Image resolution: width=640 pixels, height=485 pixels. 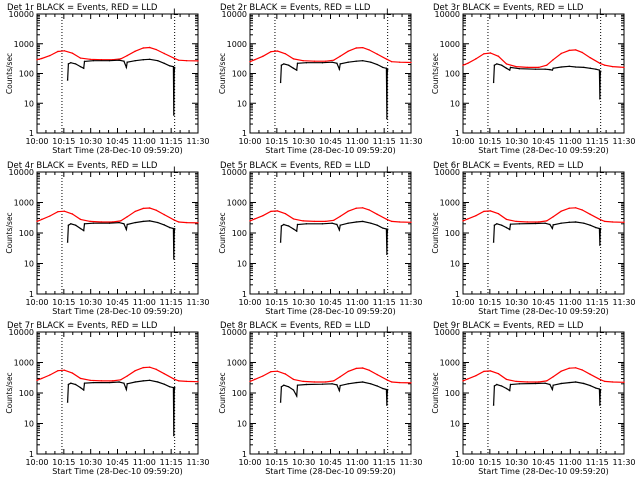 What do you see at coordinates (82, 326) in the screenshot?
I see `panel-title: Det 7r BLACK = Events, RED = LLD` at bounding box center [82, 326].